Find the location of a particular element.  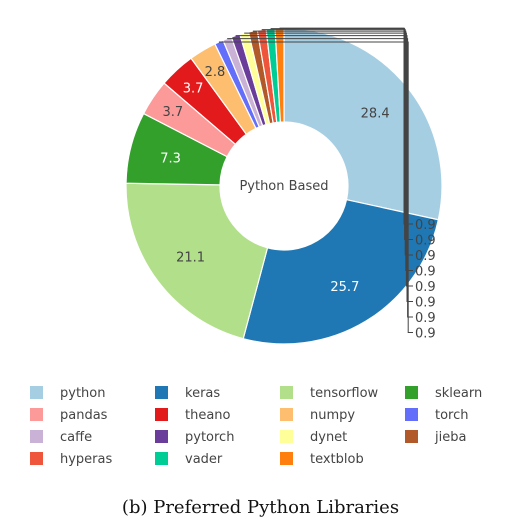

legend-label-theano: theano is located at coordinates (208, 415).